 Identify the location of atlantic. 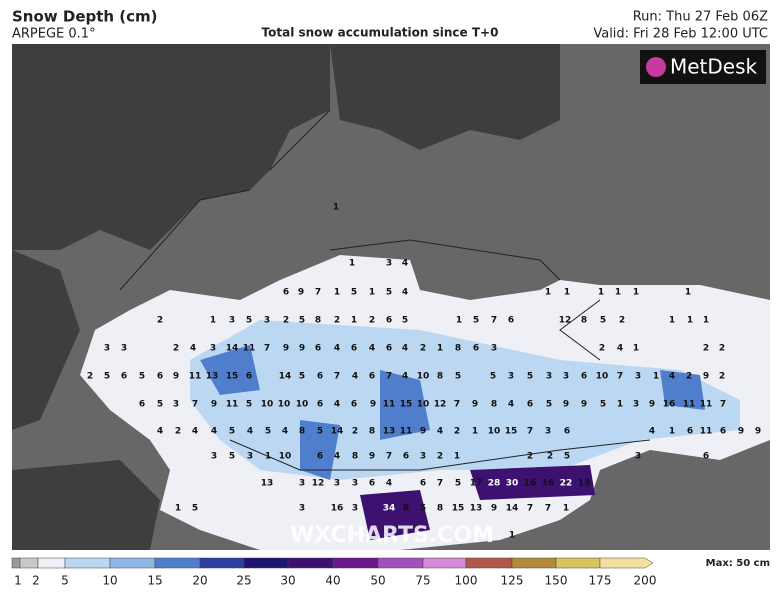
(46, 340).